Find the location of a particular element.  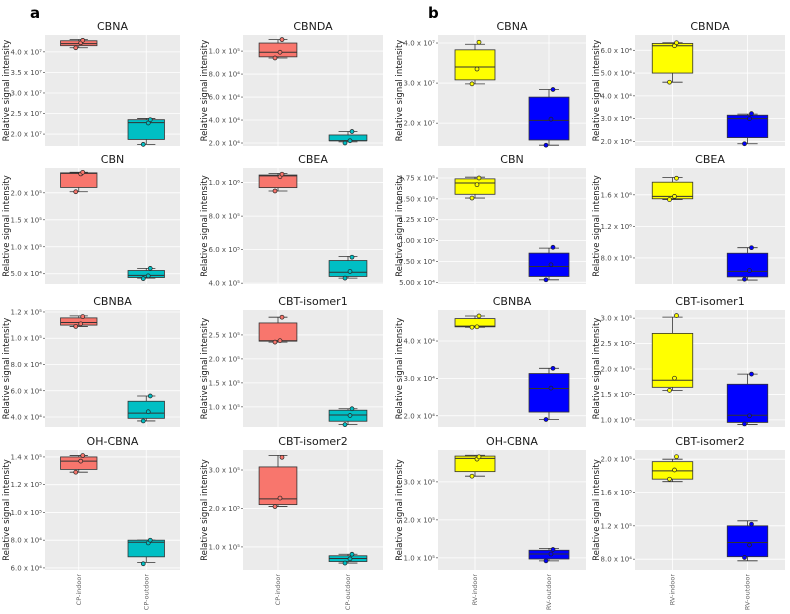

chart-title: CBNA is located at coordinates (512, 26).